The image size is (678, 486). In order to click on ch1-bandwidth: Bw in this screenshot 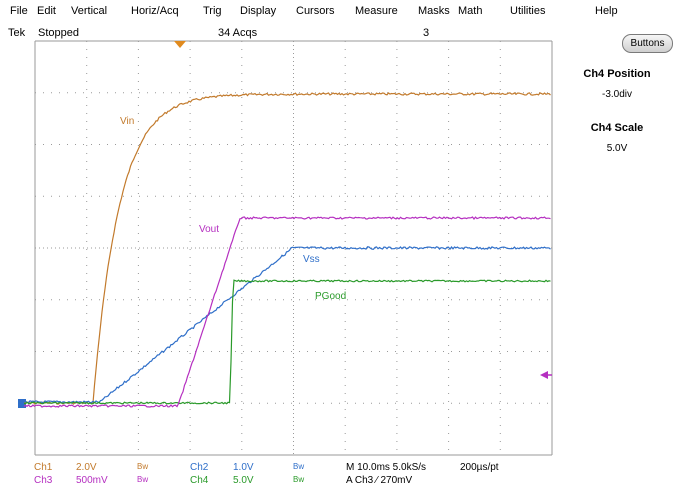, I will do `click(143, 466)`.